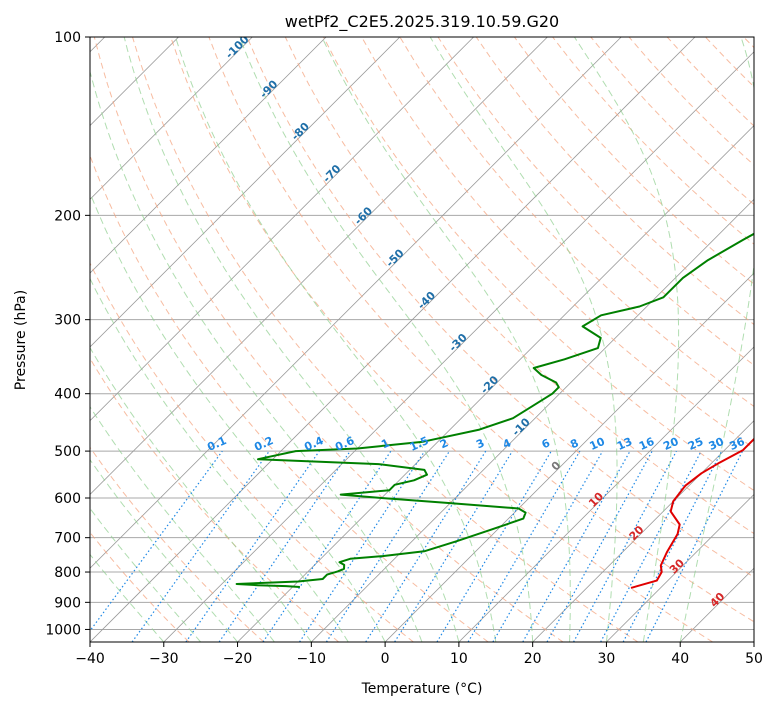  Describe the element at coordinates (385, 443) in the screenshot. I see `mixing-ratio-label: 1` at that location.